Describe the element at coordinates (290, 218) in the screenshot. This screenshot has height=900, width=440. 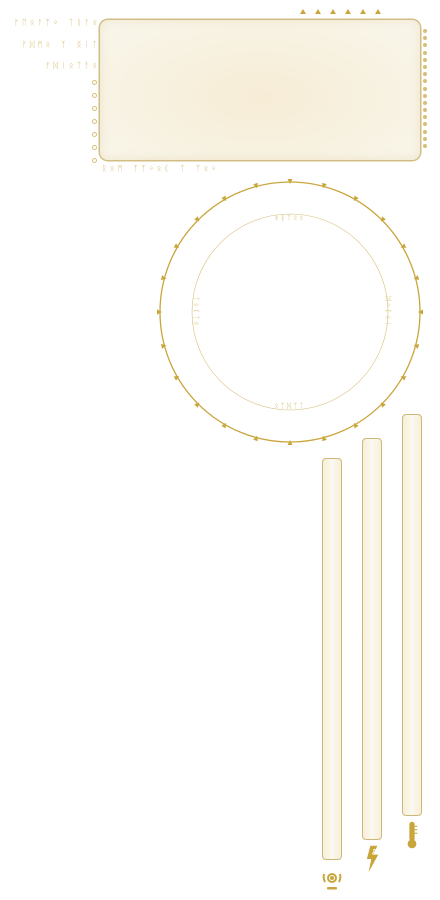
I see `radar-label-north: ᛄᛒᛉᛟᛟ` at that location.